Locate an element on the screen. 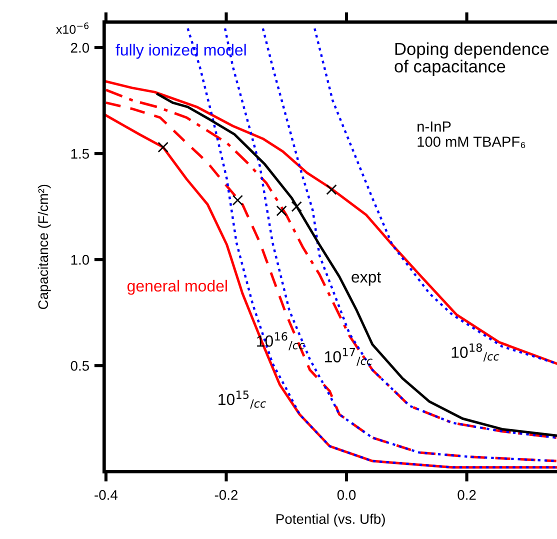 Image resolution: width=557 pixels, height=539 pixels. text: n-InP 100 mM TBAPF₆ is located at coordinates (472, 135).